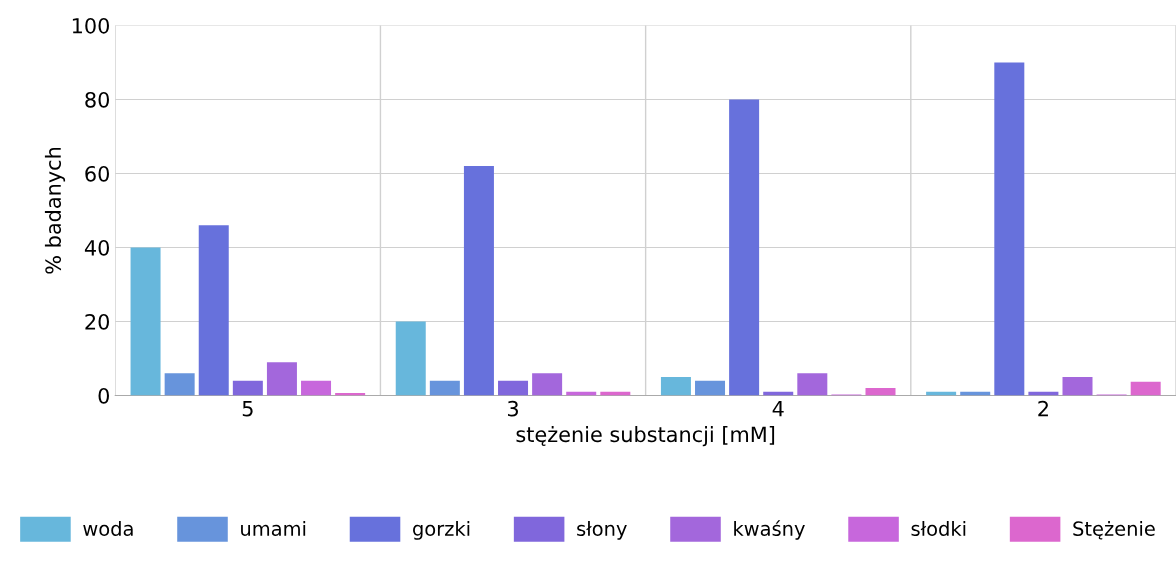 The height and width of the screenshot is (565, 1176). Describe the element at coordinates (273, 528) in the screenshot. I see `legend-label: umami` at that location.